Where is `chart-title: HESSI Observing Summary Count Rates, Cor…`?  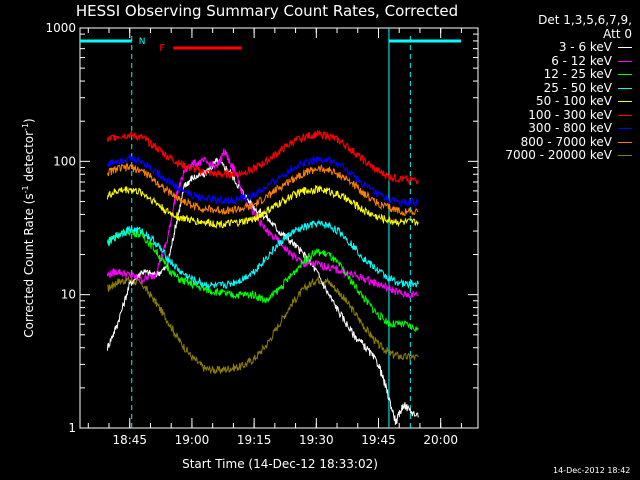 chart-title: HESSI Observing Summary Count Rates, Cor… is located at coordinates (267, 11).